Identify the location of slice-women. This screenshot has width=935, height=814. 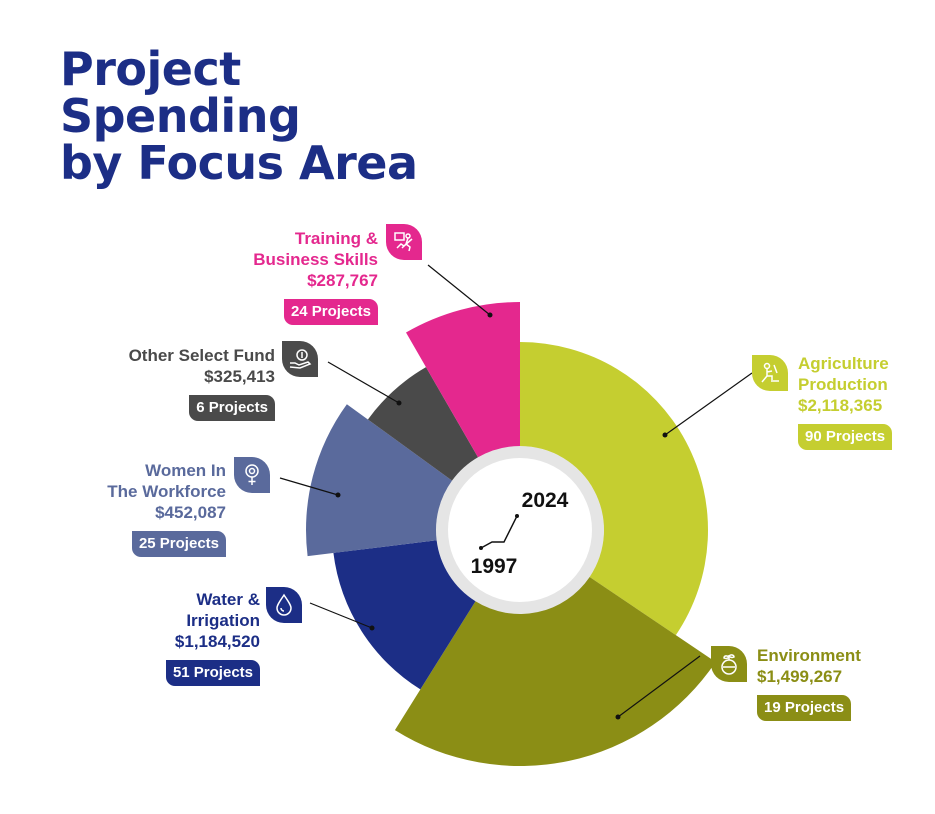
(379, 480).